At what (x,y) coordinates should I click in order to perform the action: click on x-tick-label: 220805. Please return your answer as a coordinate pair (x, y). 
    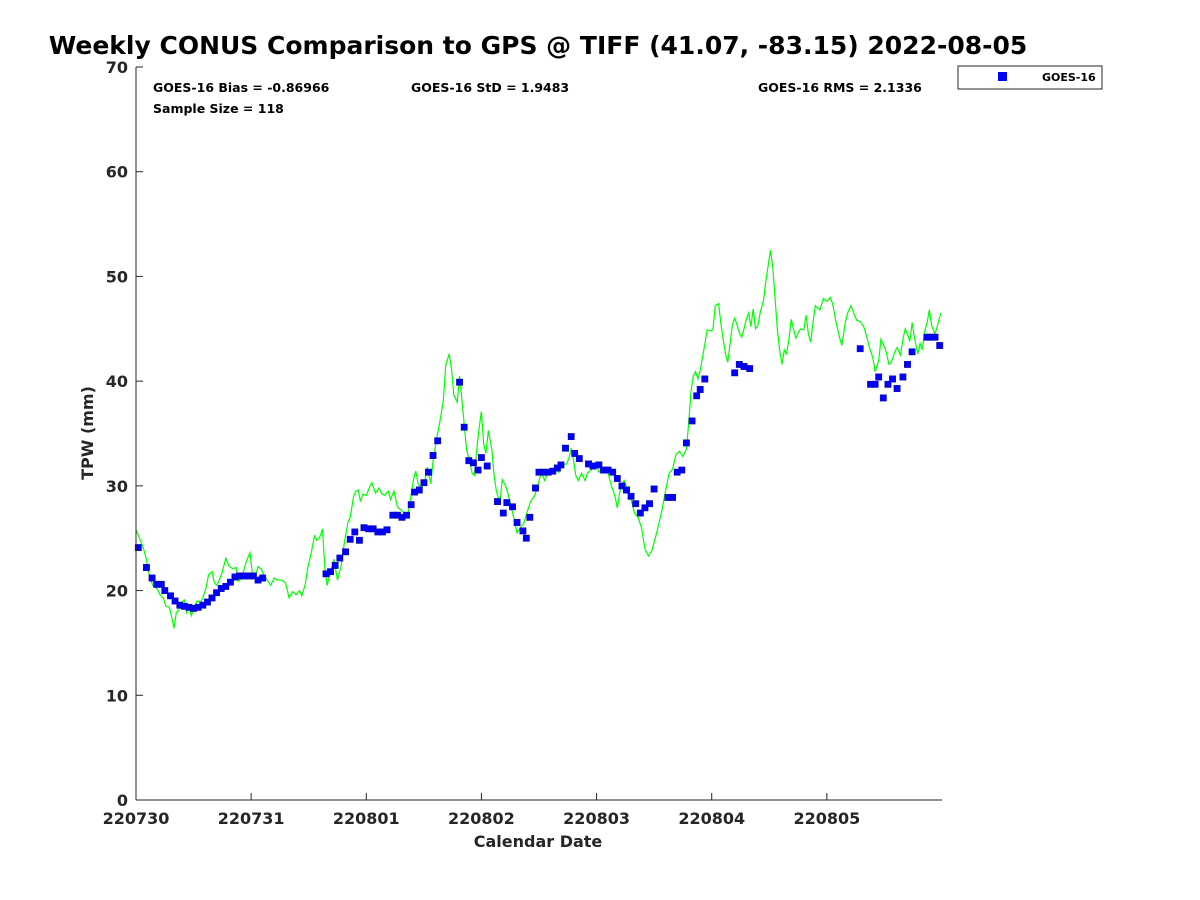
    Looking at the image, I should click on (826, 818).